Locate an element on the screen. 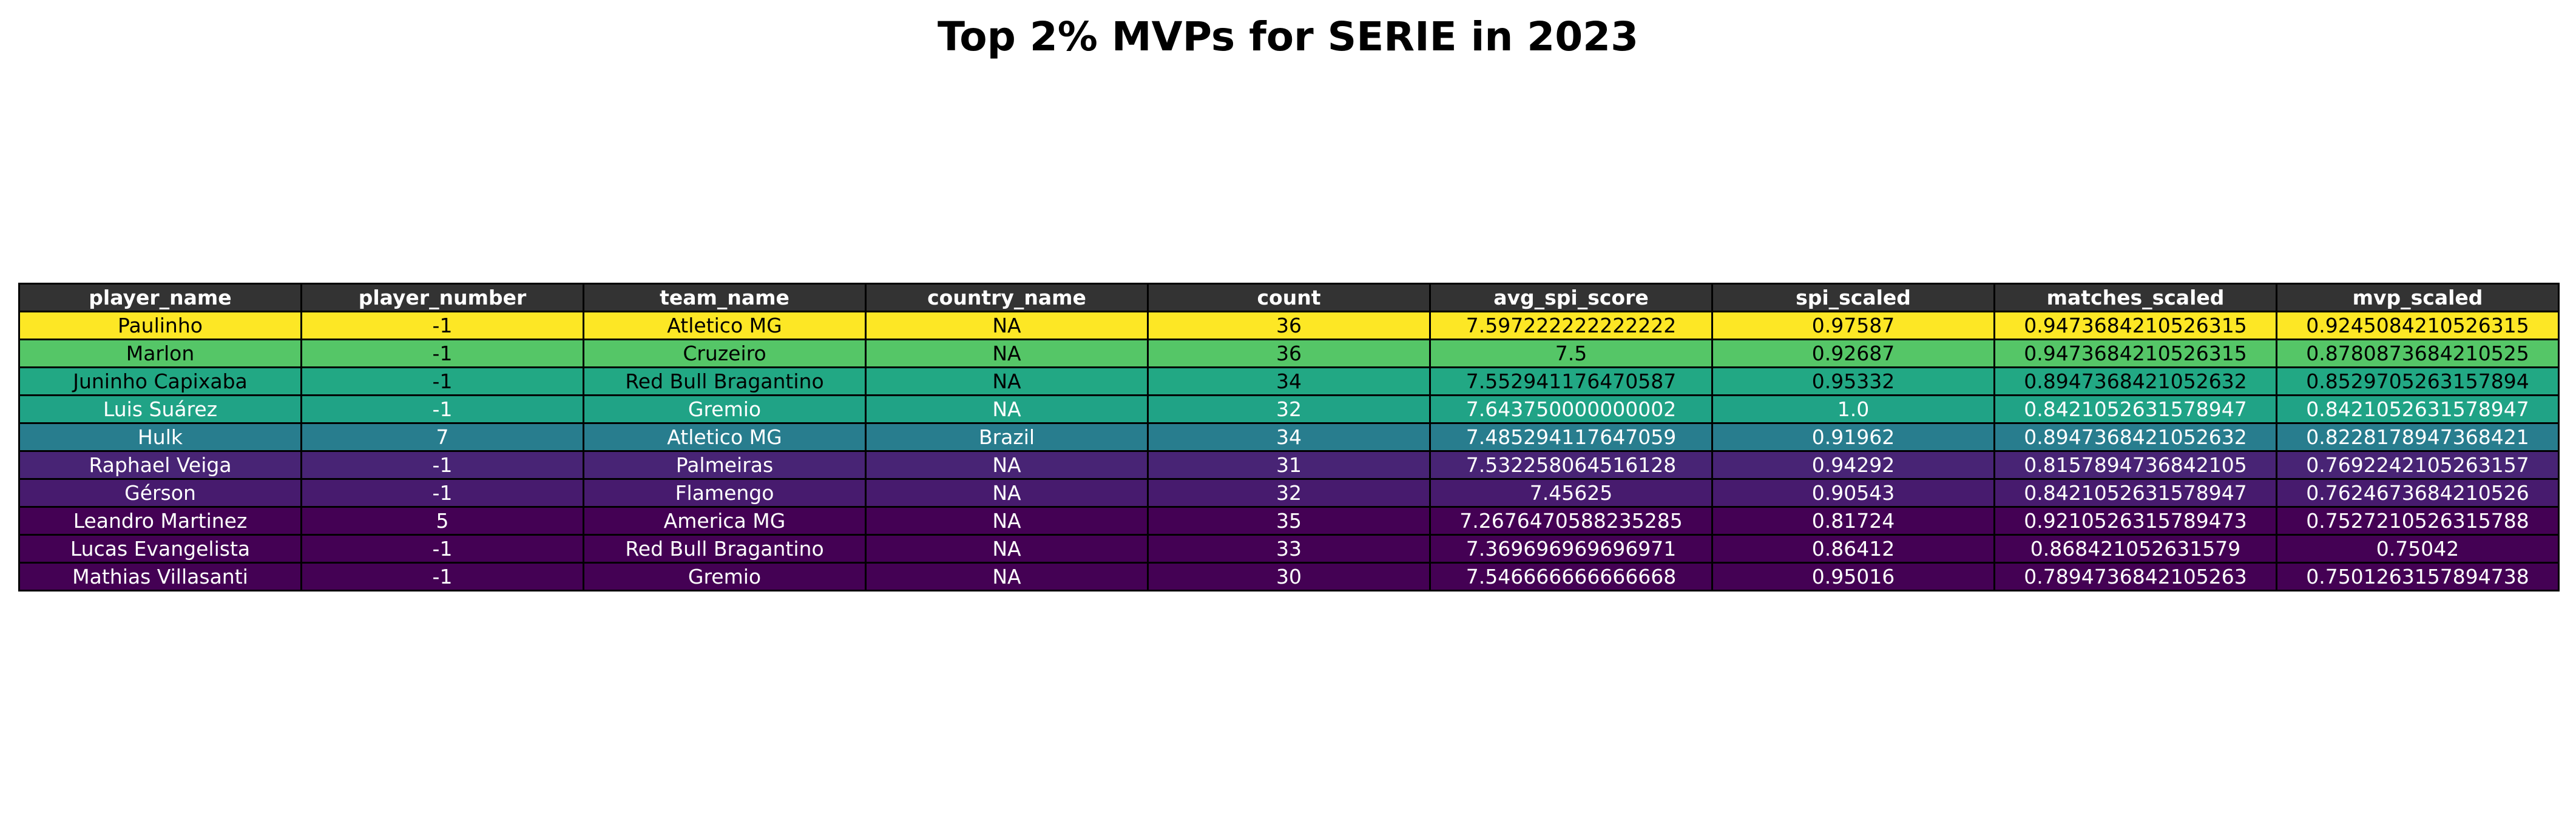  table-cell-count: 30 is located at coordinates (1289, 577).